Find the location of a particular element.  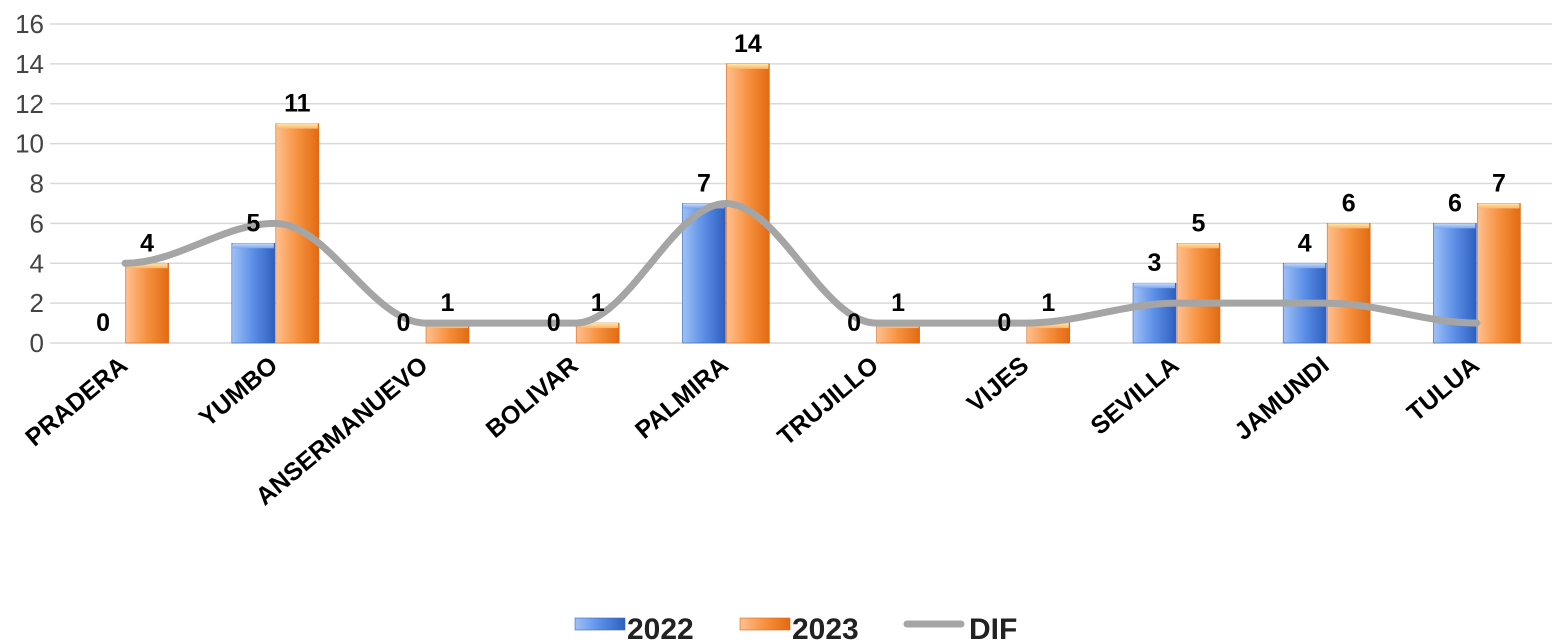

bar-top-2022-palmira is located at coordinates (704, 206).